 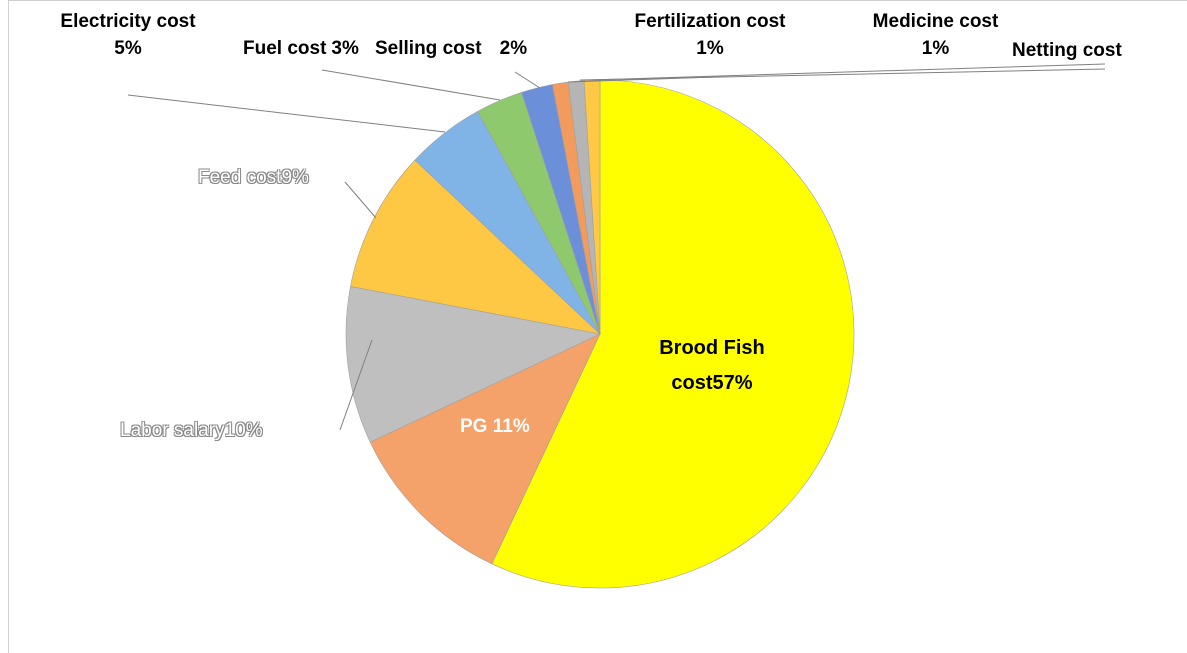 I want to click on category-label: Netting cost, so click(x=1067, y=50).